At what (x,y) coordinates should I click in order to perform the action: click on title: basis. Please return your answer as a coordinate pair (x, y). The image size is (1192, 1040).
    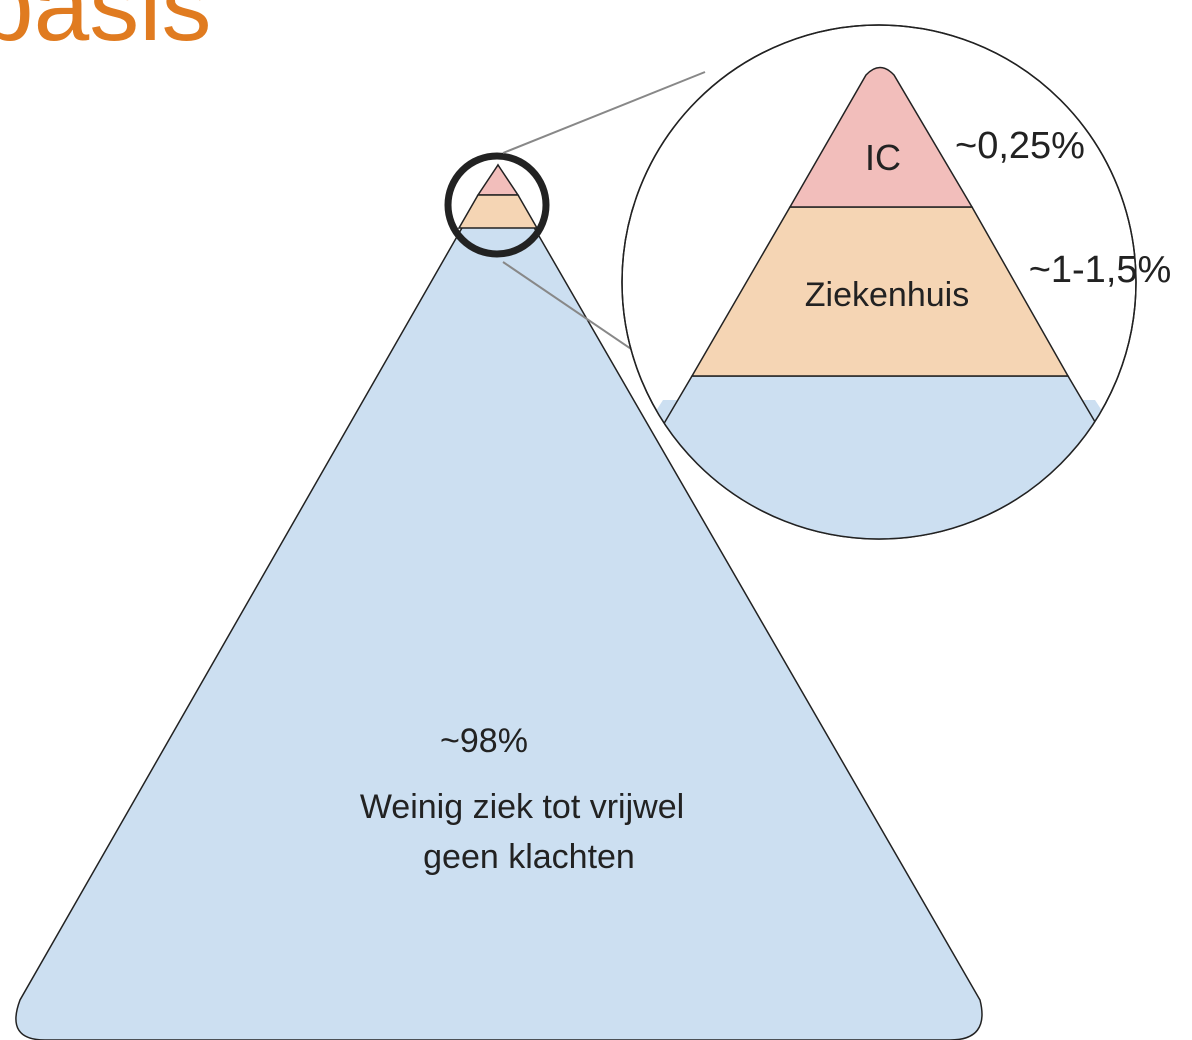
    Looking at the image, I should click on (105, 31).